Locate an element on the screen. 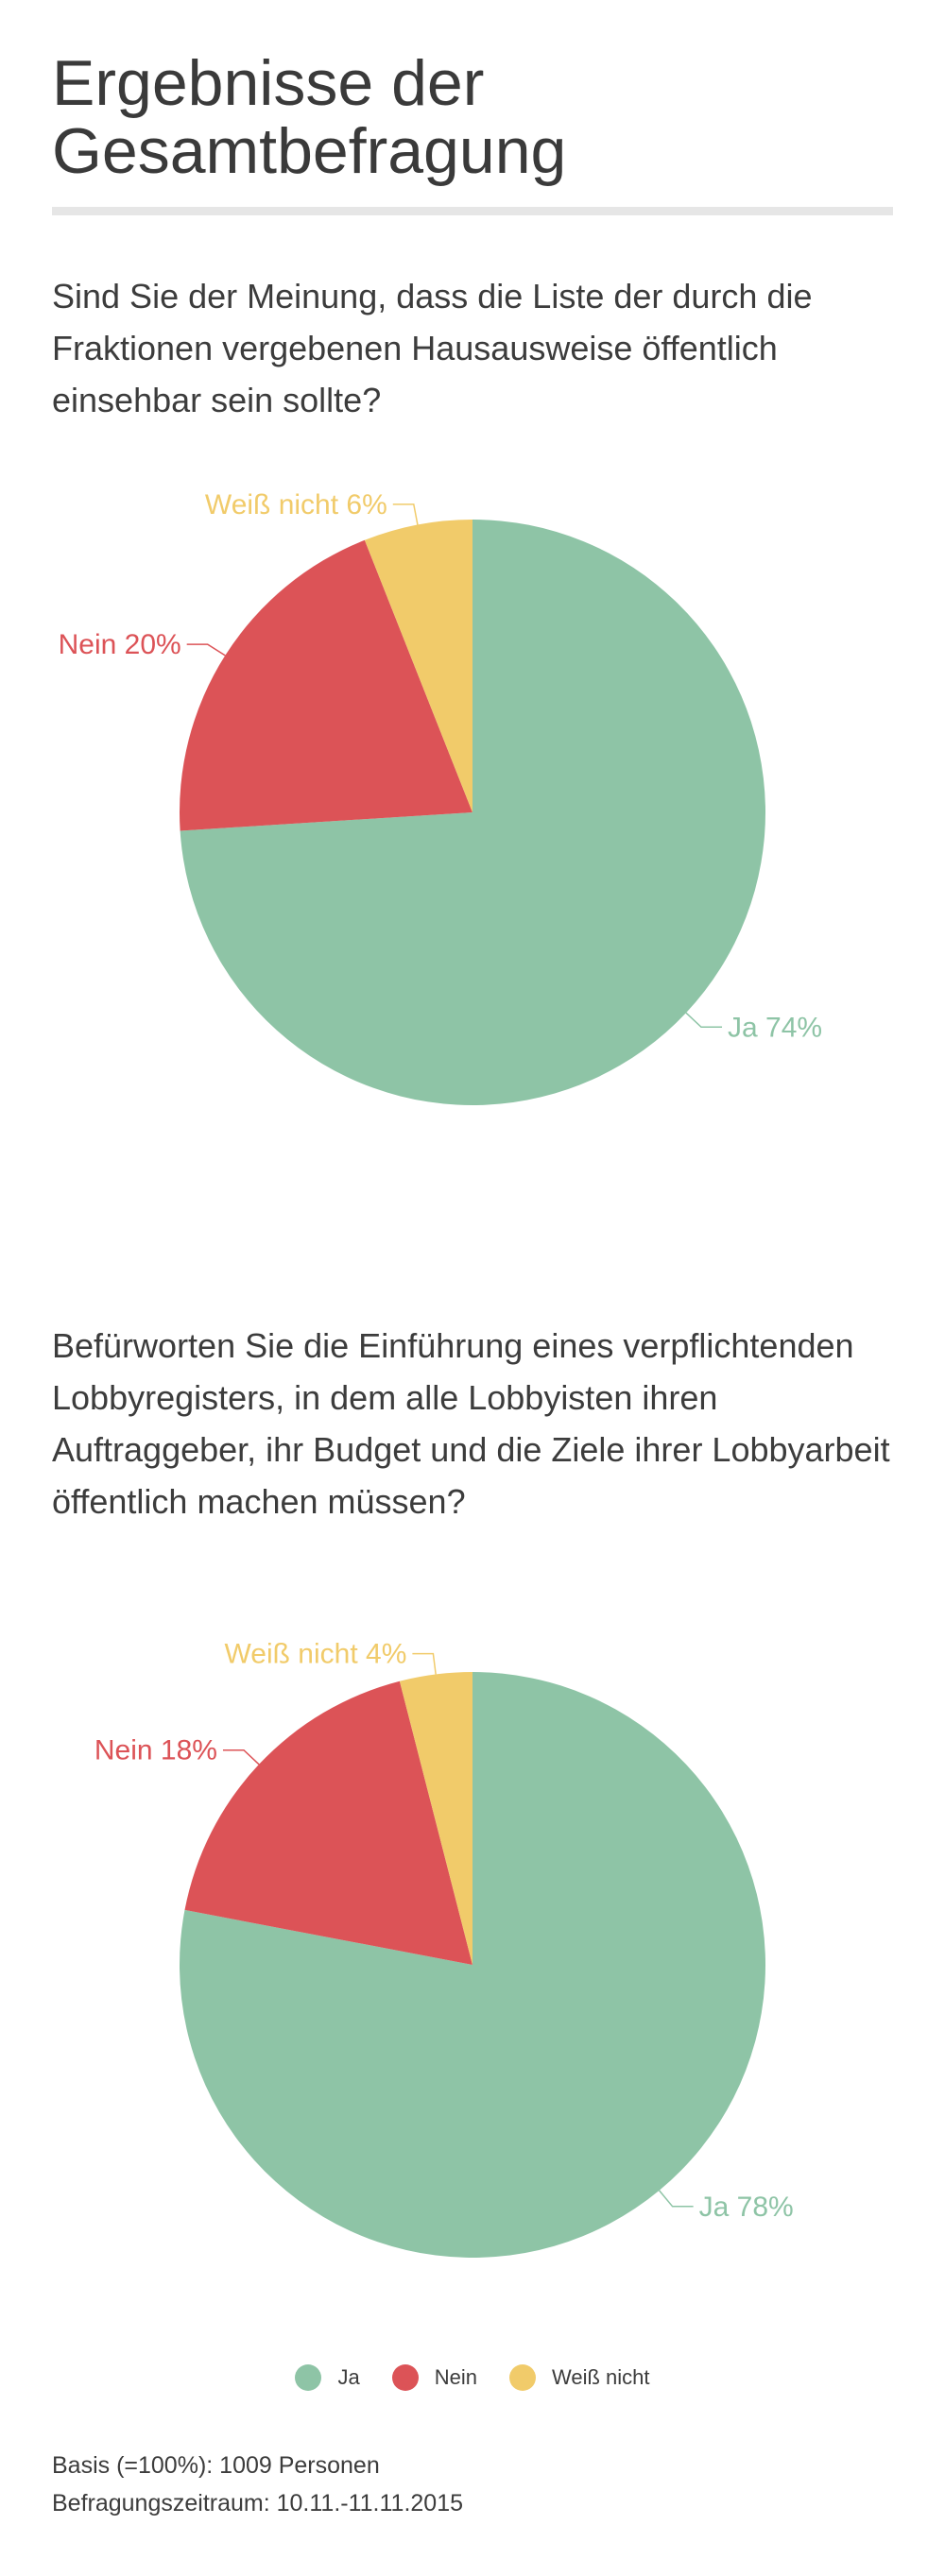 Image resolution: width=945 pixels, height=2576 pixels. legend-swatch-ja is located at coordinates (308, 2378).